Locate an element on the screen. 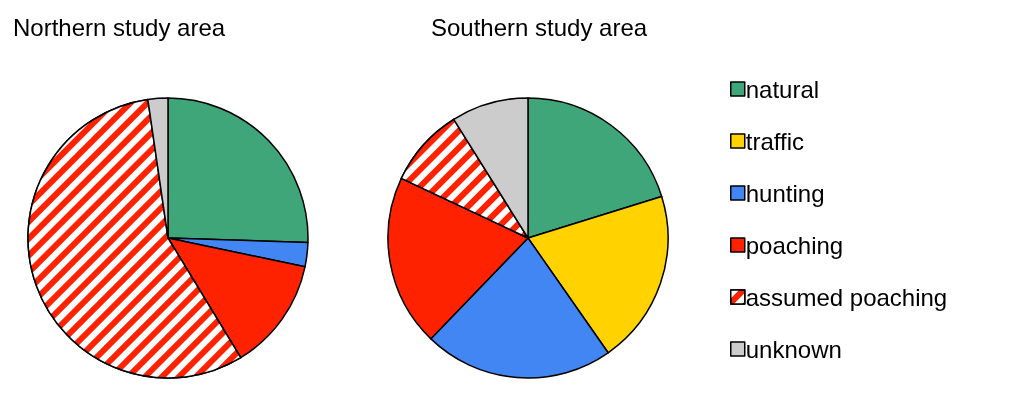  slice-label: Northern study area is located at coordinates (119, 27).